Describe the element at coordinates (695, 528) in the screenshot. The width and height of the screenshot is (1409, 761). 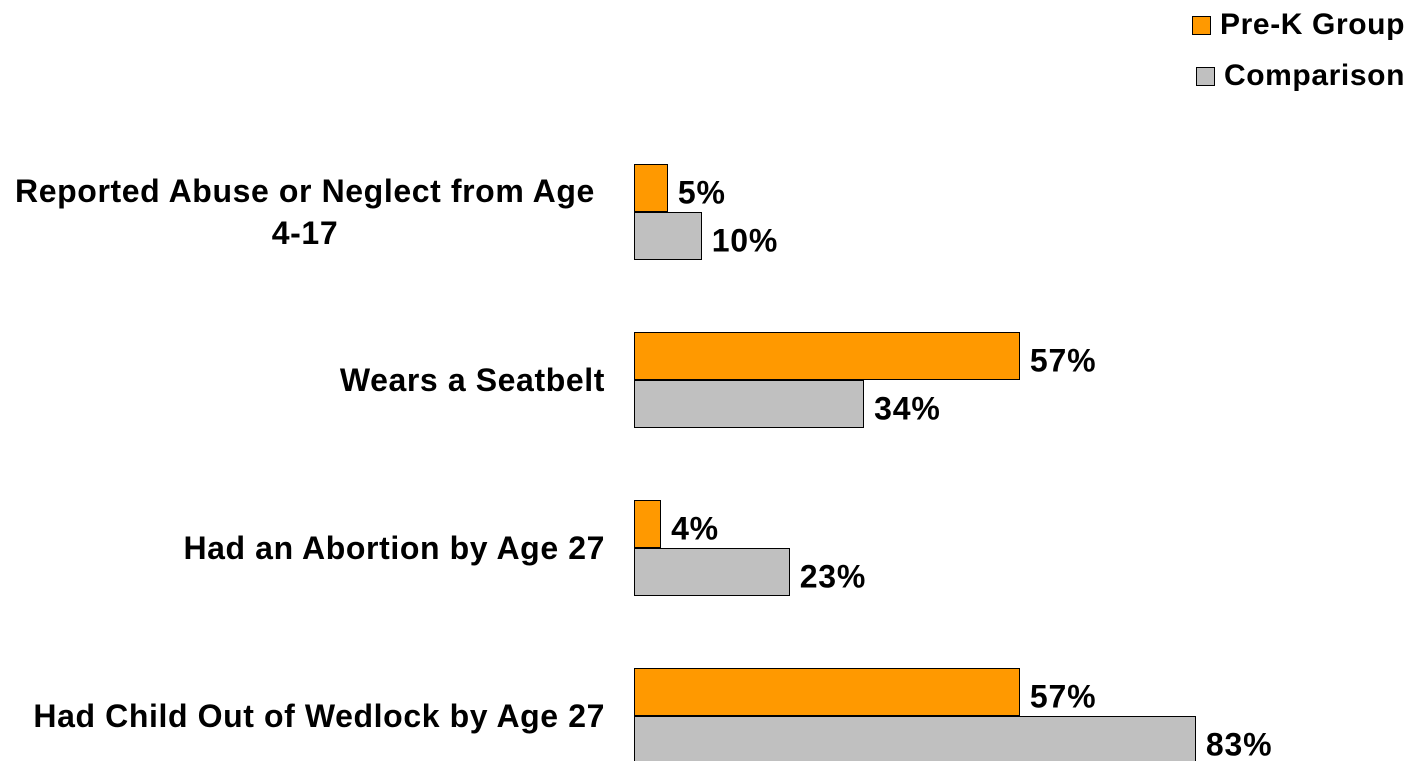
I see `value-label: 4%` at that location.